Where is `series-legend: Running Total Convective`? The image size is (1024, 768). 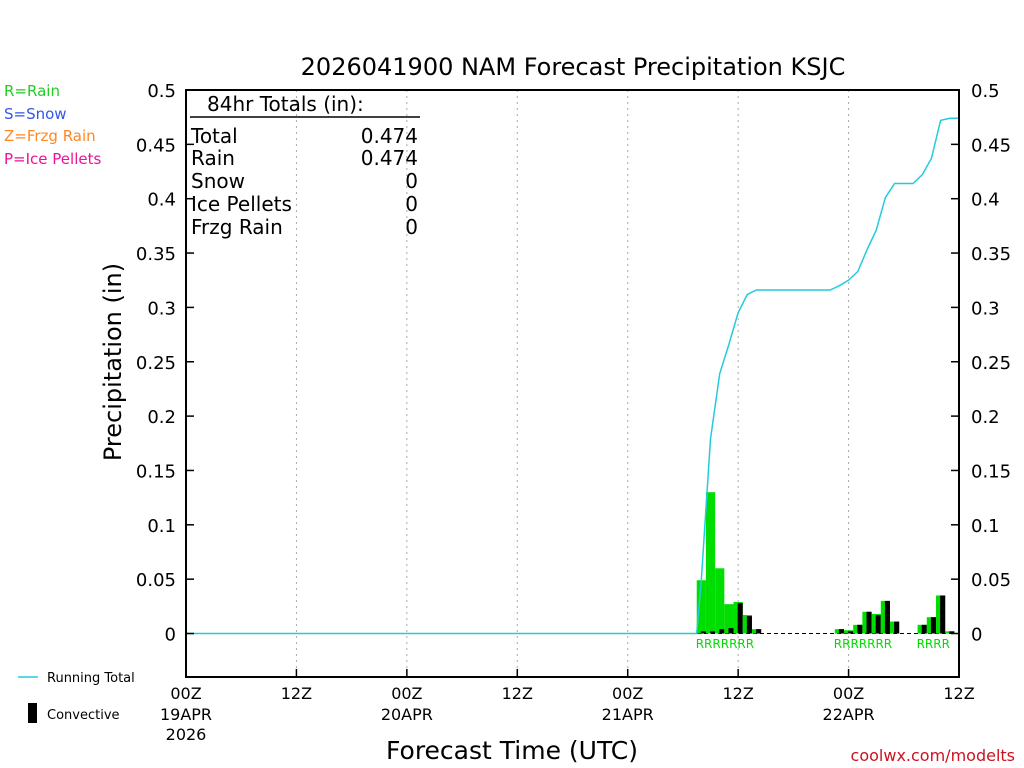 series-legend: Running Total Convective is located at coordinates (76, 697).